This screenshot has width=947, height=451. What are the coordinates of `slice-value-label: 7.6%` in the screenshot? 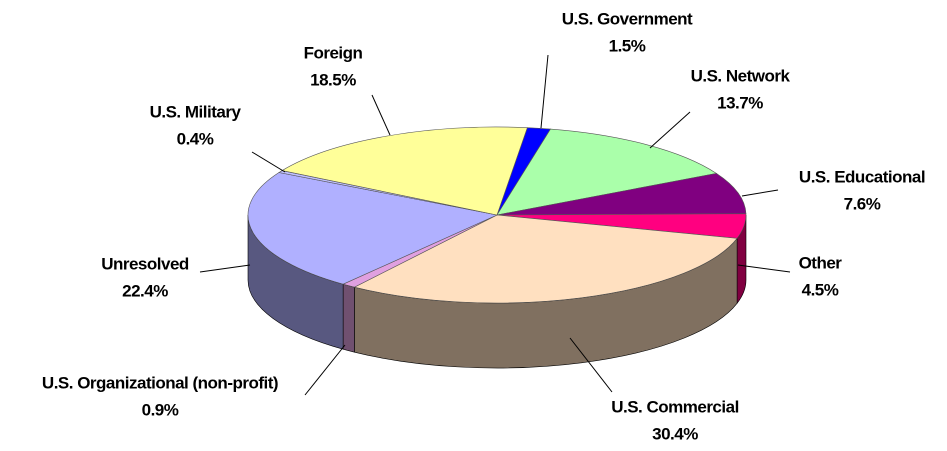 It's located at (862, 203).